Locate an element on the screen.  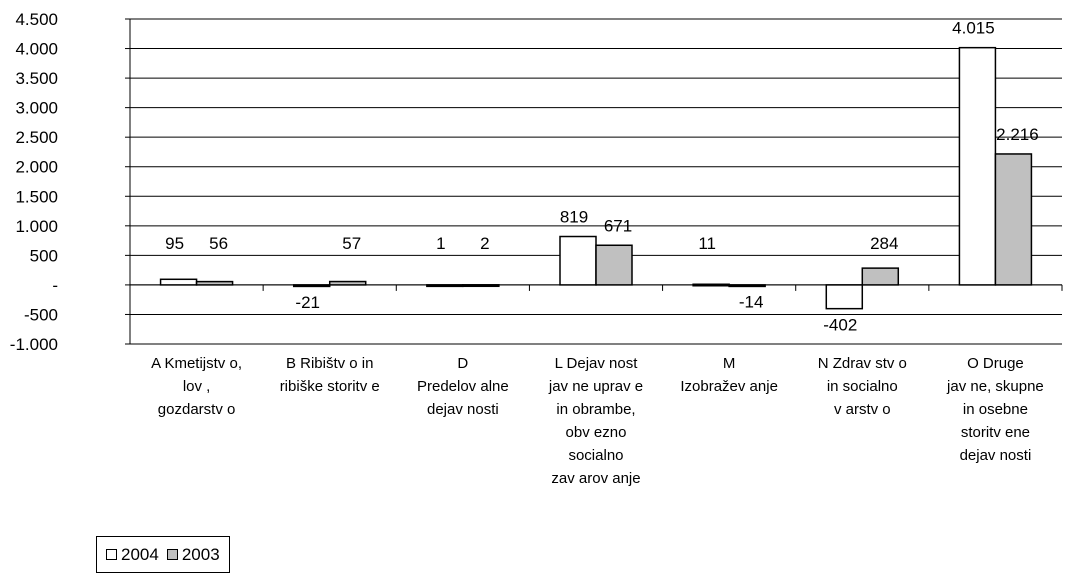
data-label-2004-1: -21 is located at coordinates (307, 302).